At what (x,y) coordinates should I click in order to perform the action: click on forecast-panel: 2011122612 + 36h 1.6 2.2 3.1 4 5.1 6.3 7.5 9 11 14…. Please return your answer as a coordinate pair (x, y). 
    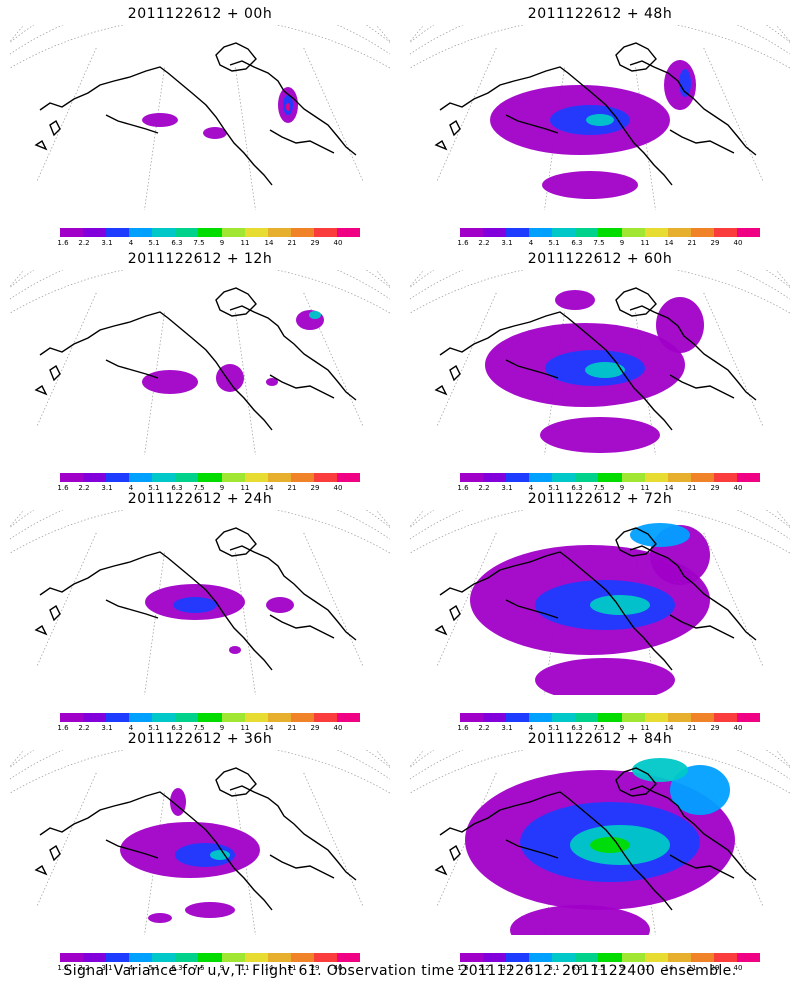
    Looking at the image, I should click on (200, 852).